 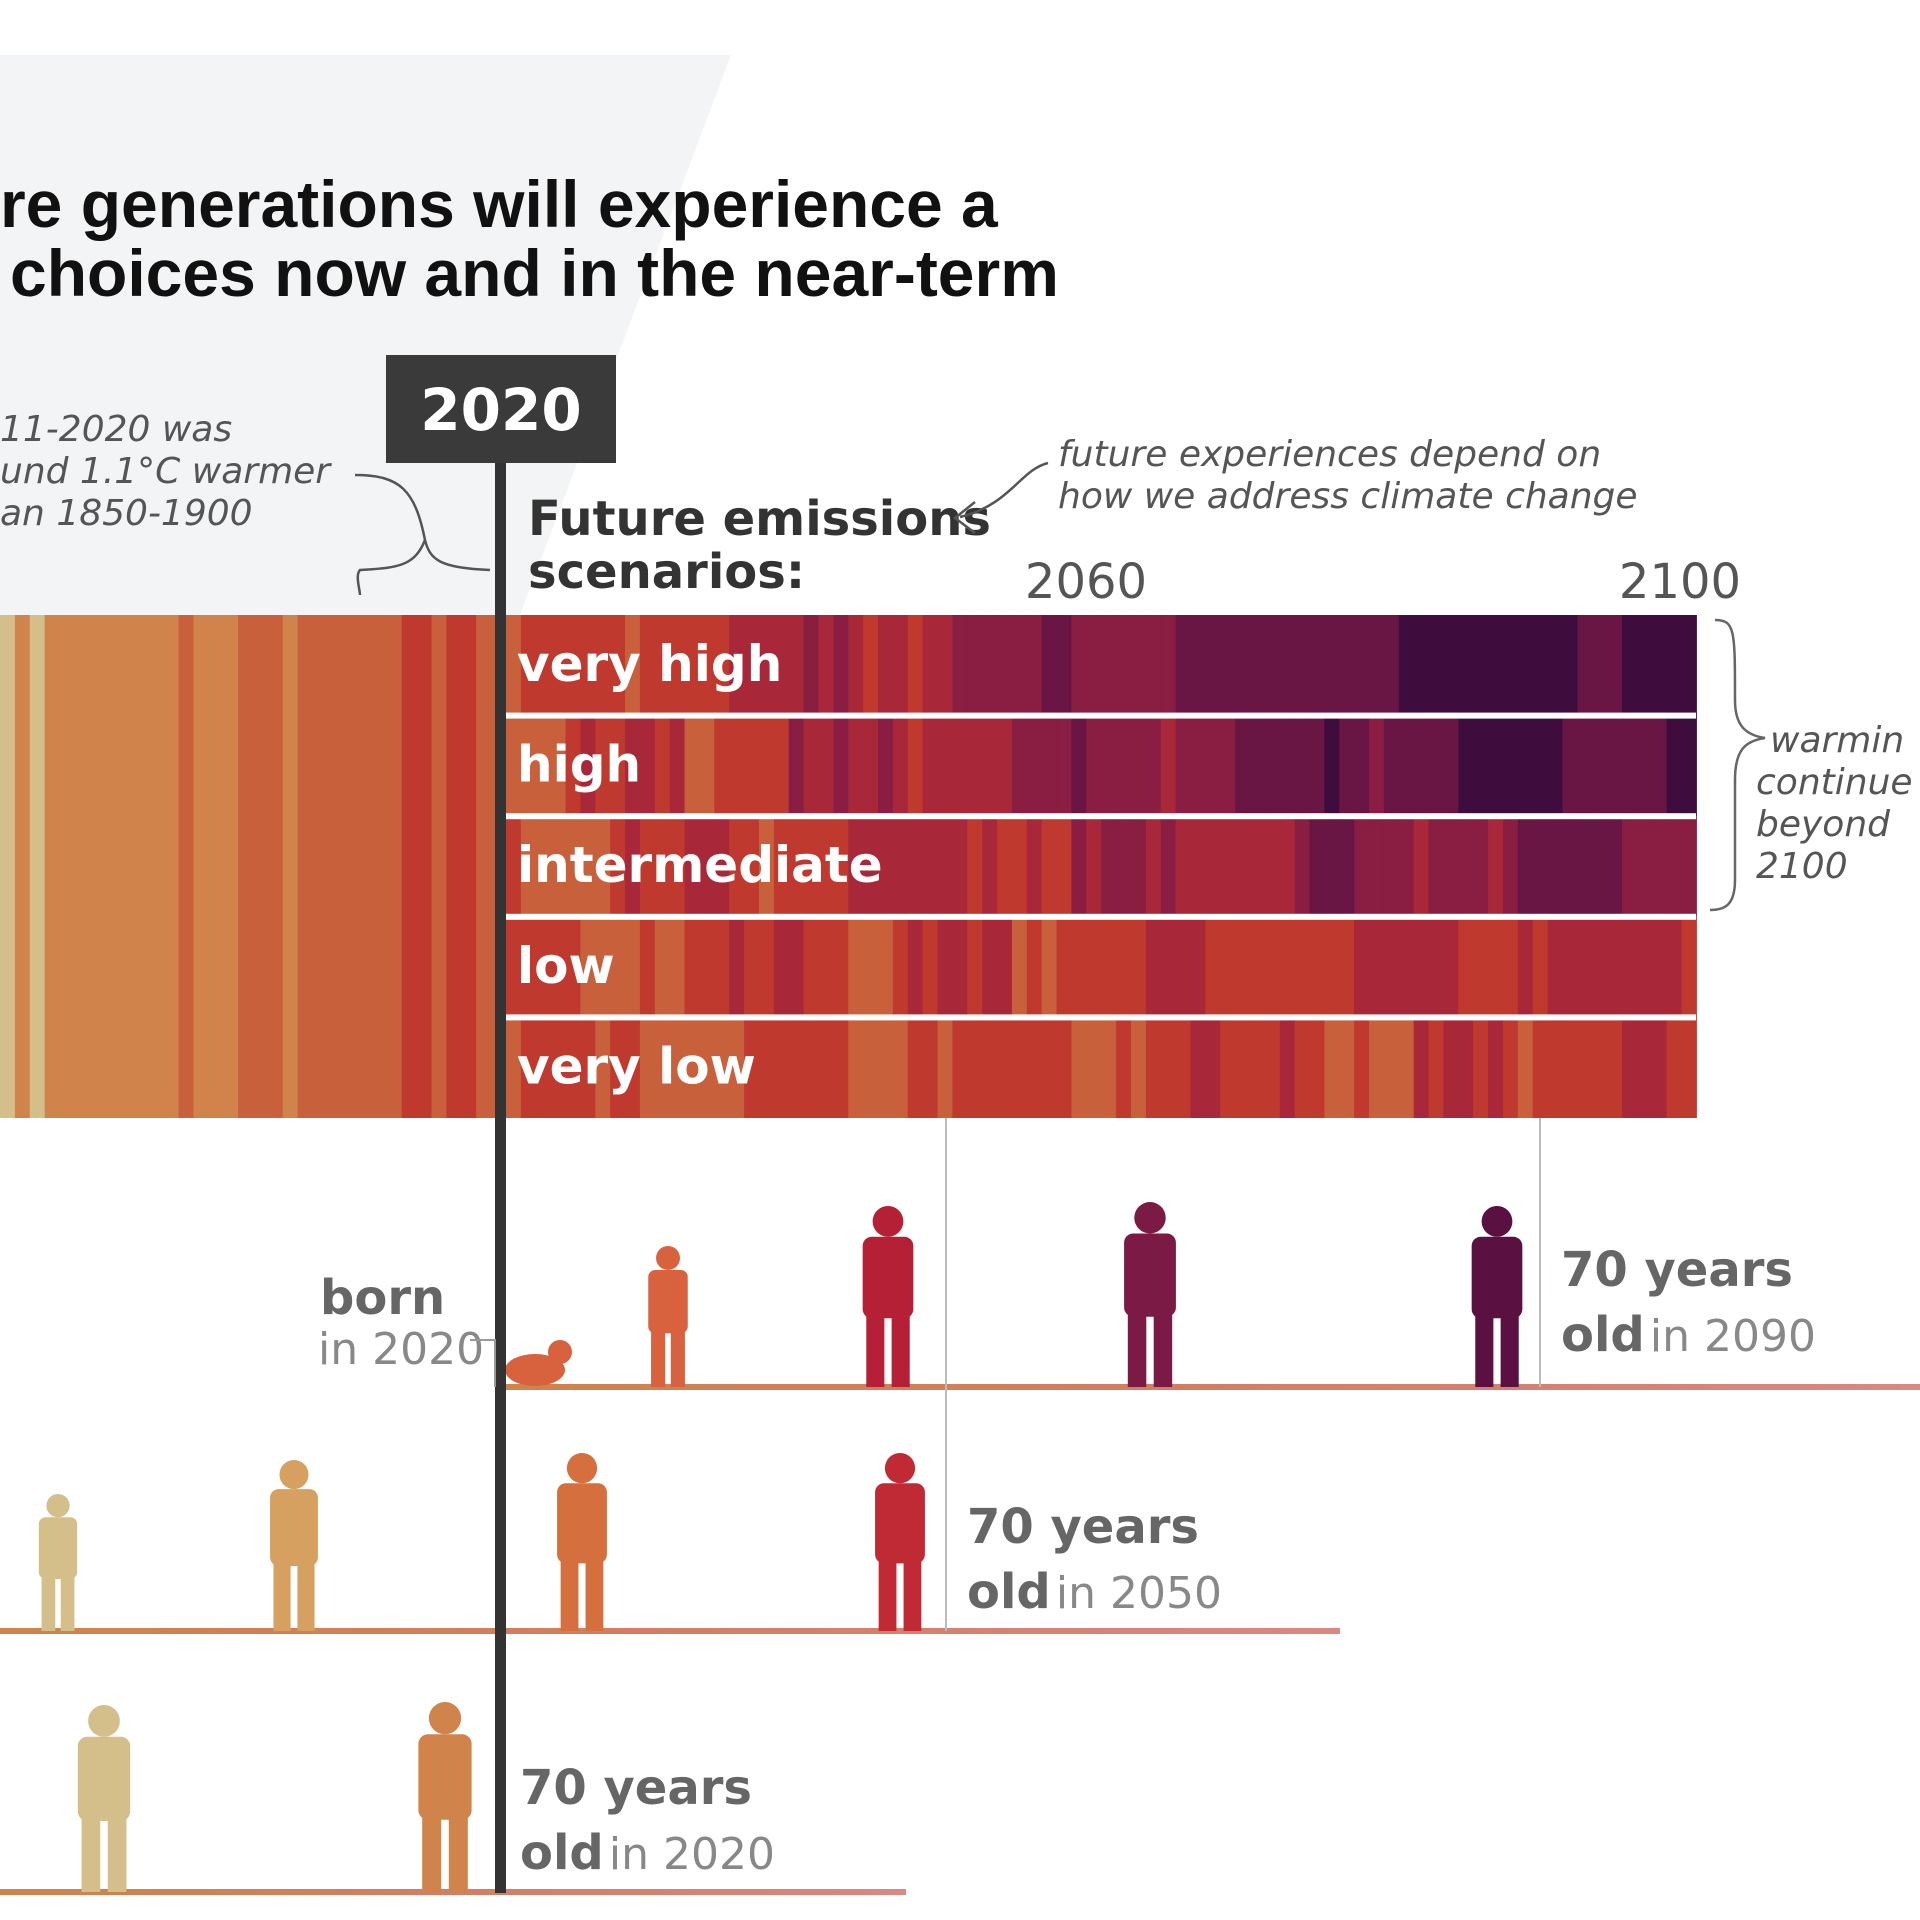 What do you see at coordinates (1101, 715) in the screenshot?
I see `row-gap` at bounding box center [1101, 715].